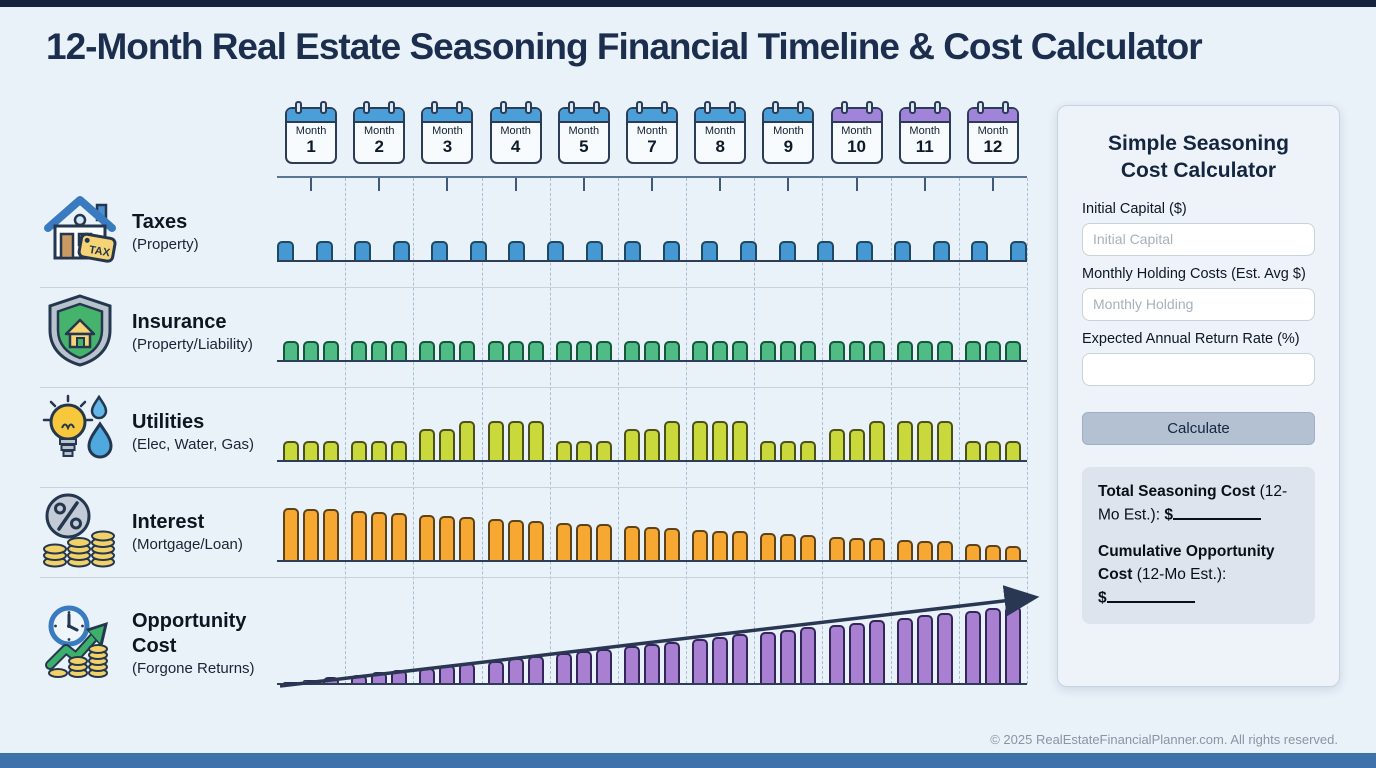  I want to click on total-seasoning-cost-result: Total Seasoning Cost (12-Mo Est.): $, so click(1193, 503).